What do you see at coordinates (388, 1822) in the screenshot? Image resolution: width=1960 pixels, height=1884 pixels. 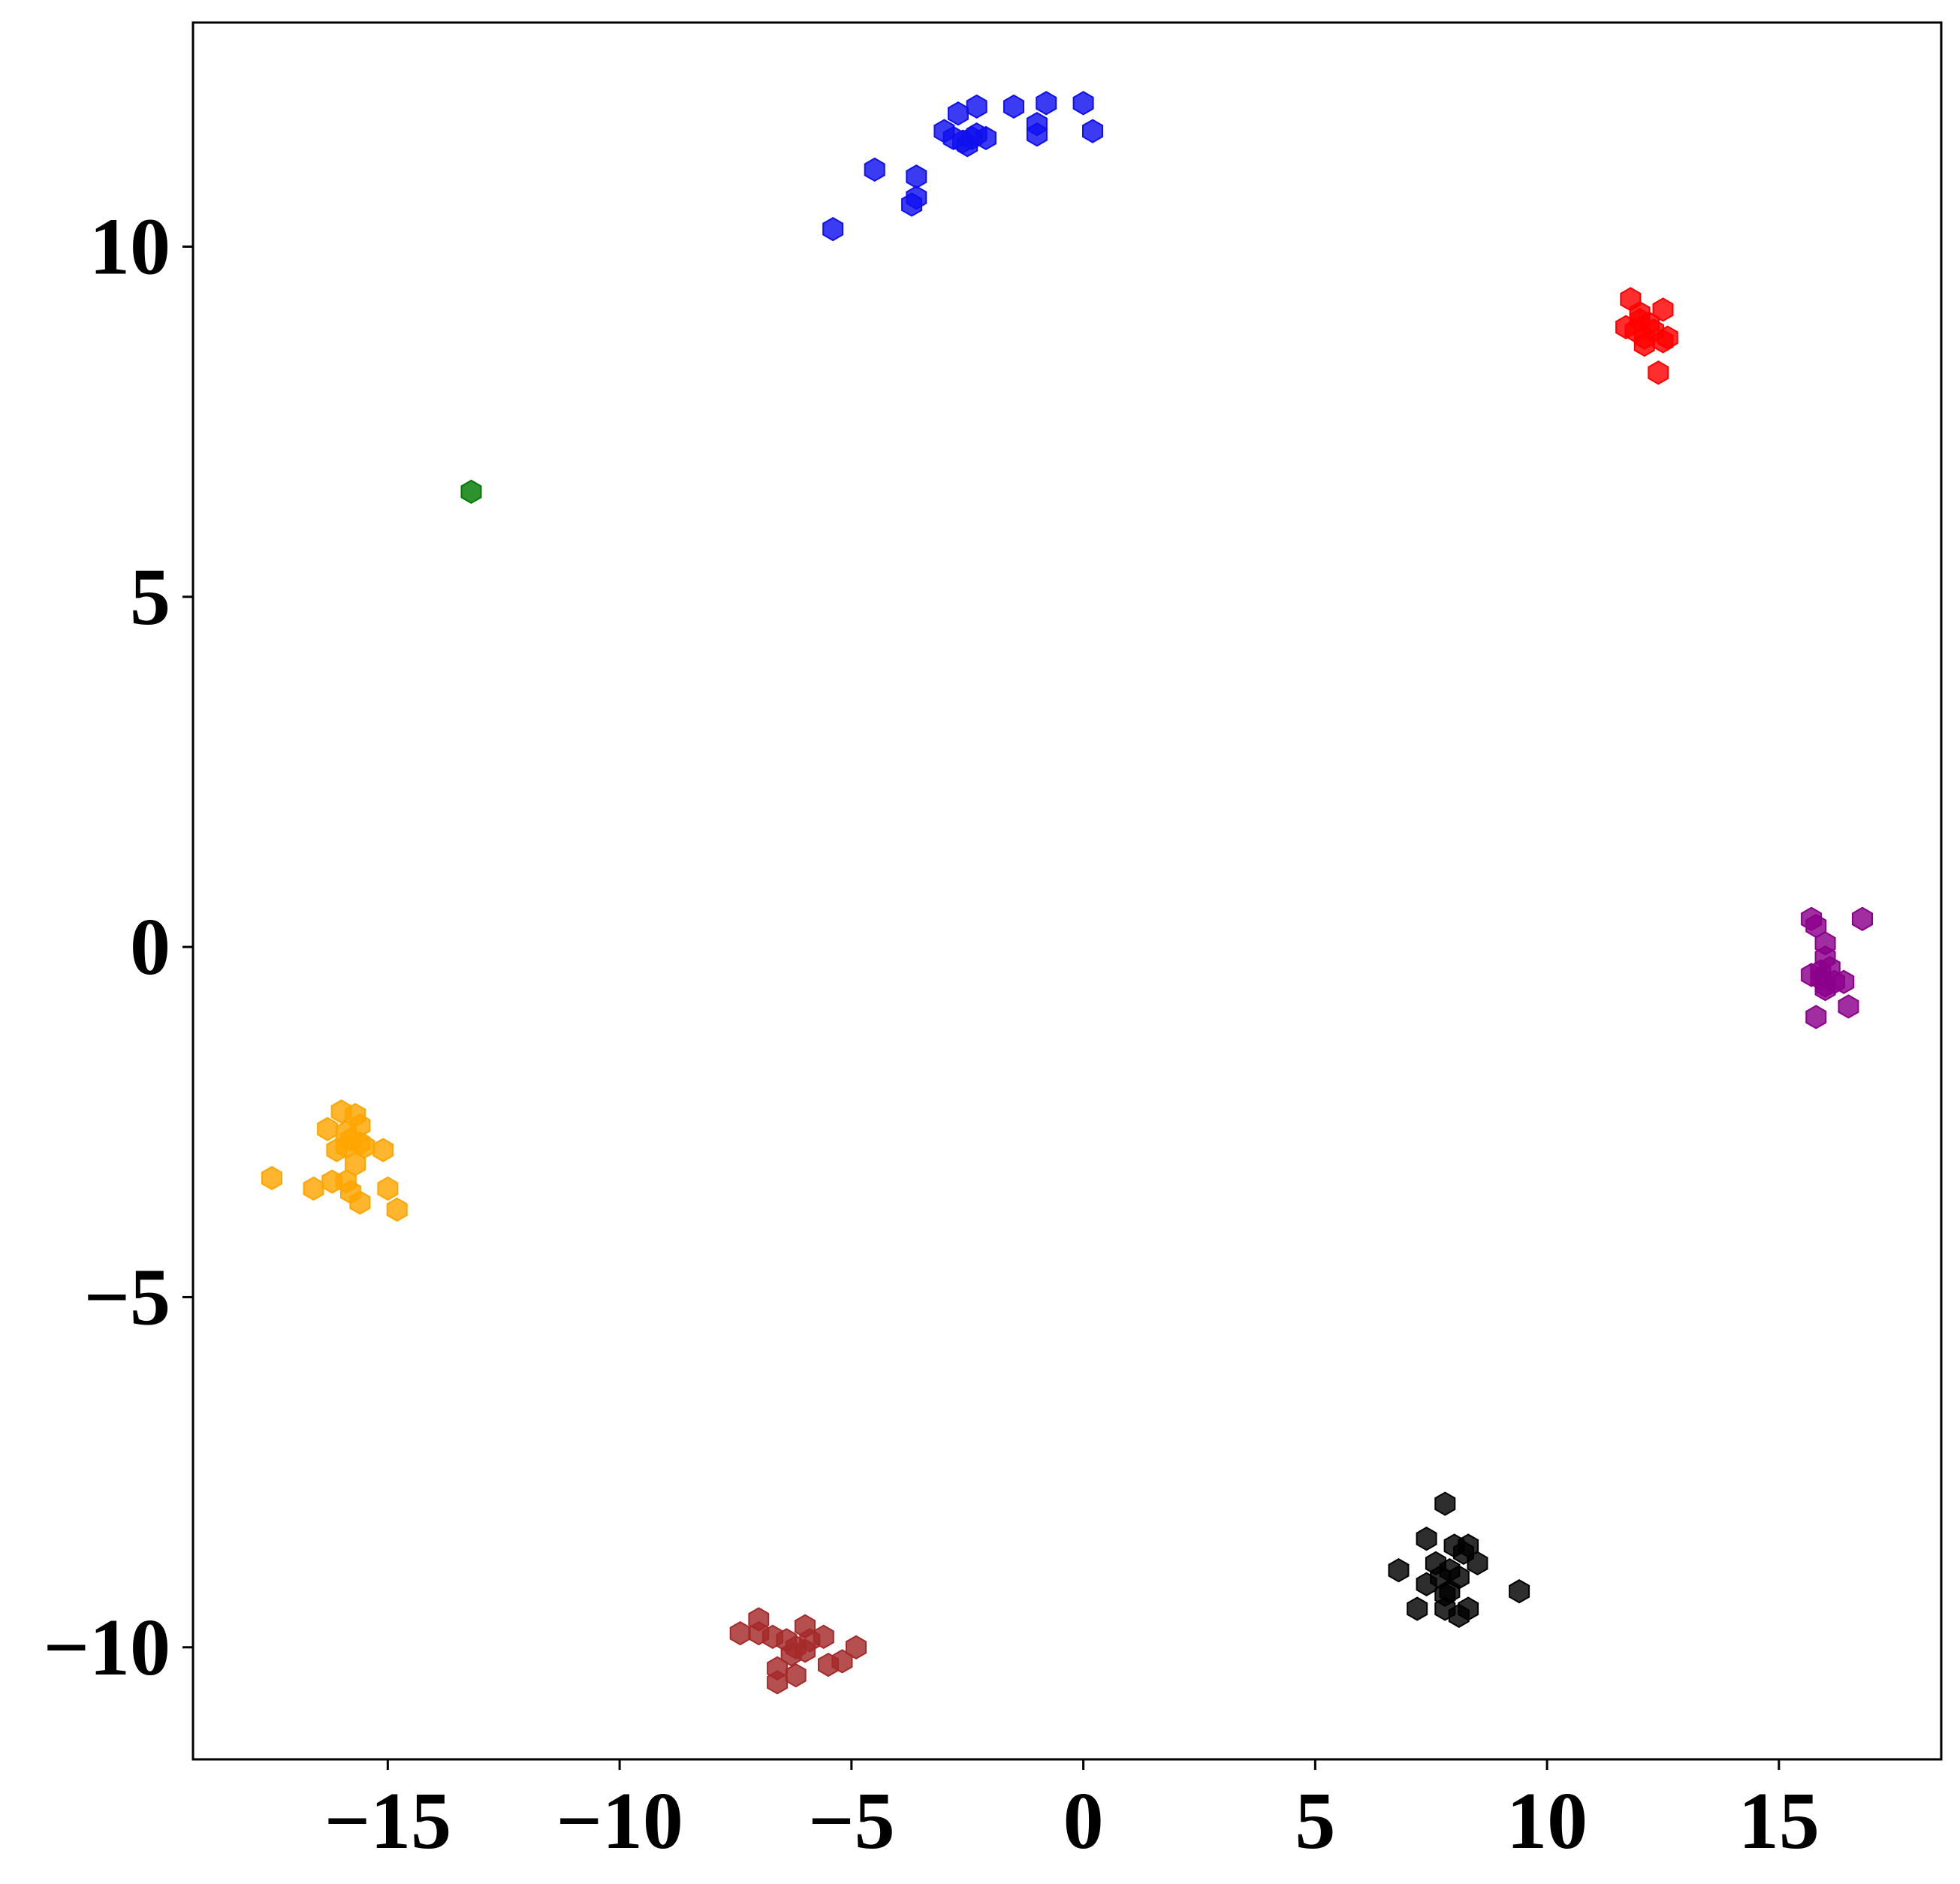 I see `x-tick-label: −15` at bounding box center [388, 1822].